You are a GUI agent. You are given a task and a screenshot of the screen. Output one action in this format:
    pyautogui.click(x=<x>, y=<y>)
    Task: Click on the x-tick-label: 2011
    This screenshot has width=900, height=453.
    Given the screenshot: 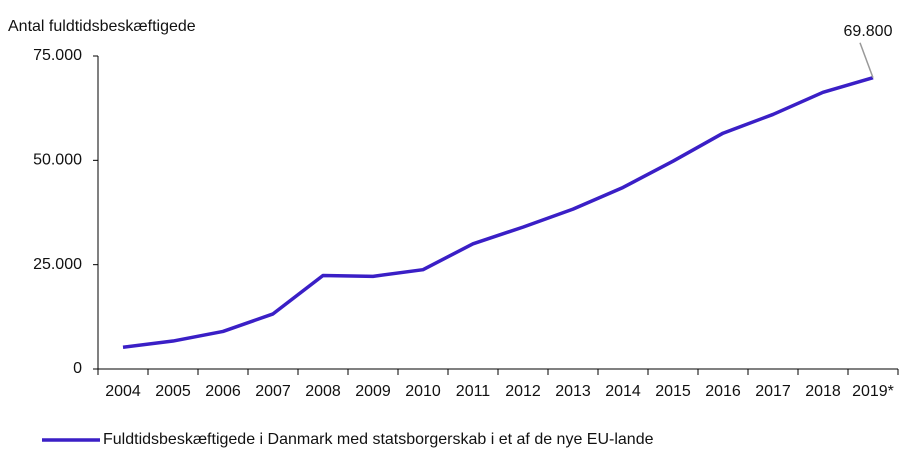 What is the action you would take?
    pyautogui.click(x=473, y=391)
    